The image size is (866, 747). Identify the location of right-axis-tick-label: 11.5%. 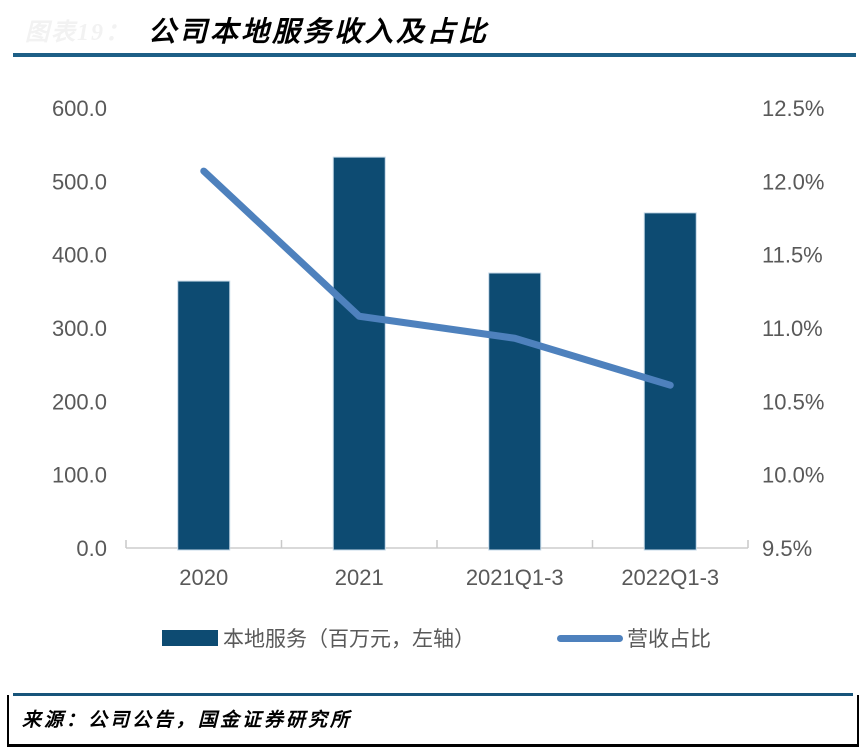
(792, 255).